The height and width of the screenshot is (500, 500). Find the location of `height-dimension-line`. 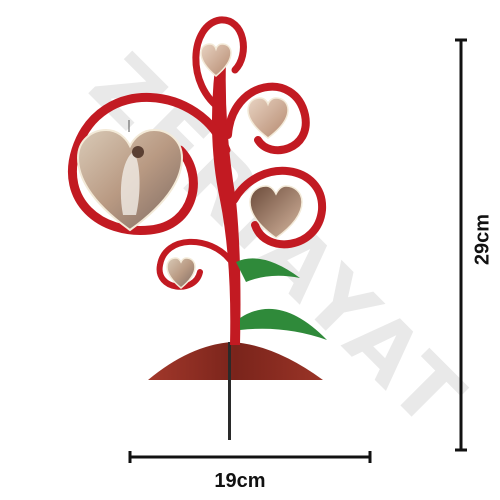

height-dimension-line is located at coordinates (461, 245).